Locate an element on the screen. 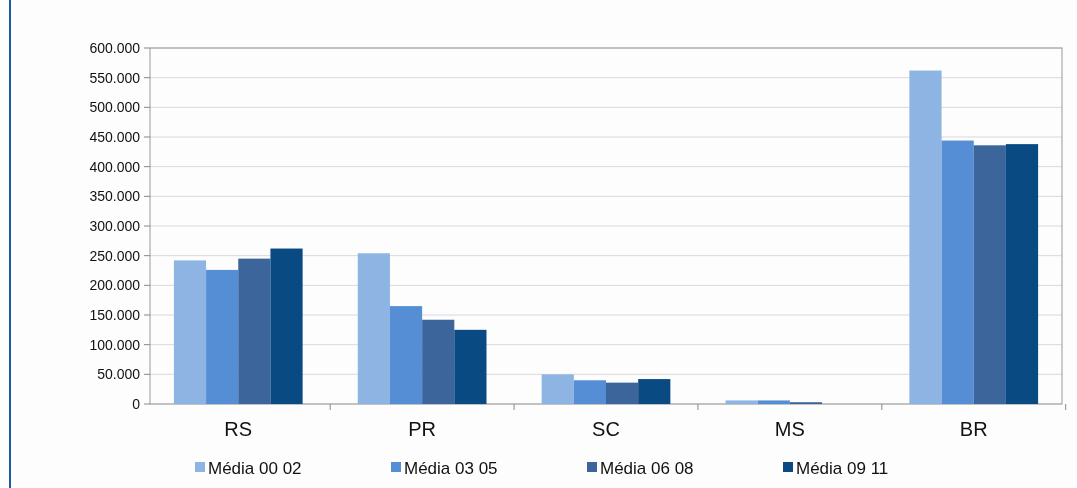  y-tick-label: 250.000 is located at coordinates (115, 255).